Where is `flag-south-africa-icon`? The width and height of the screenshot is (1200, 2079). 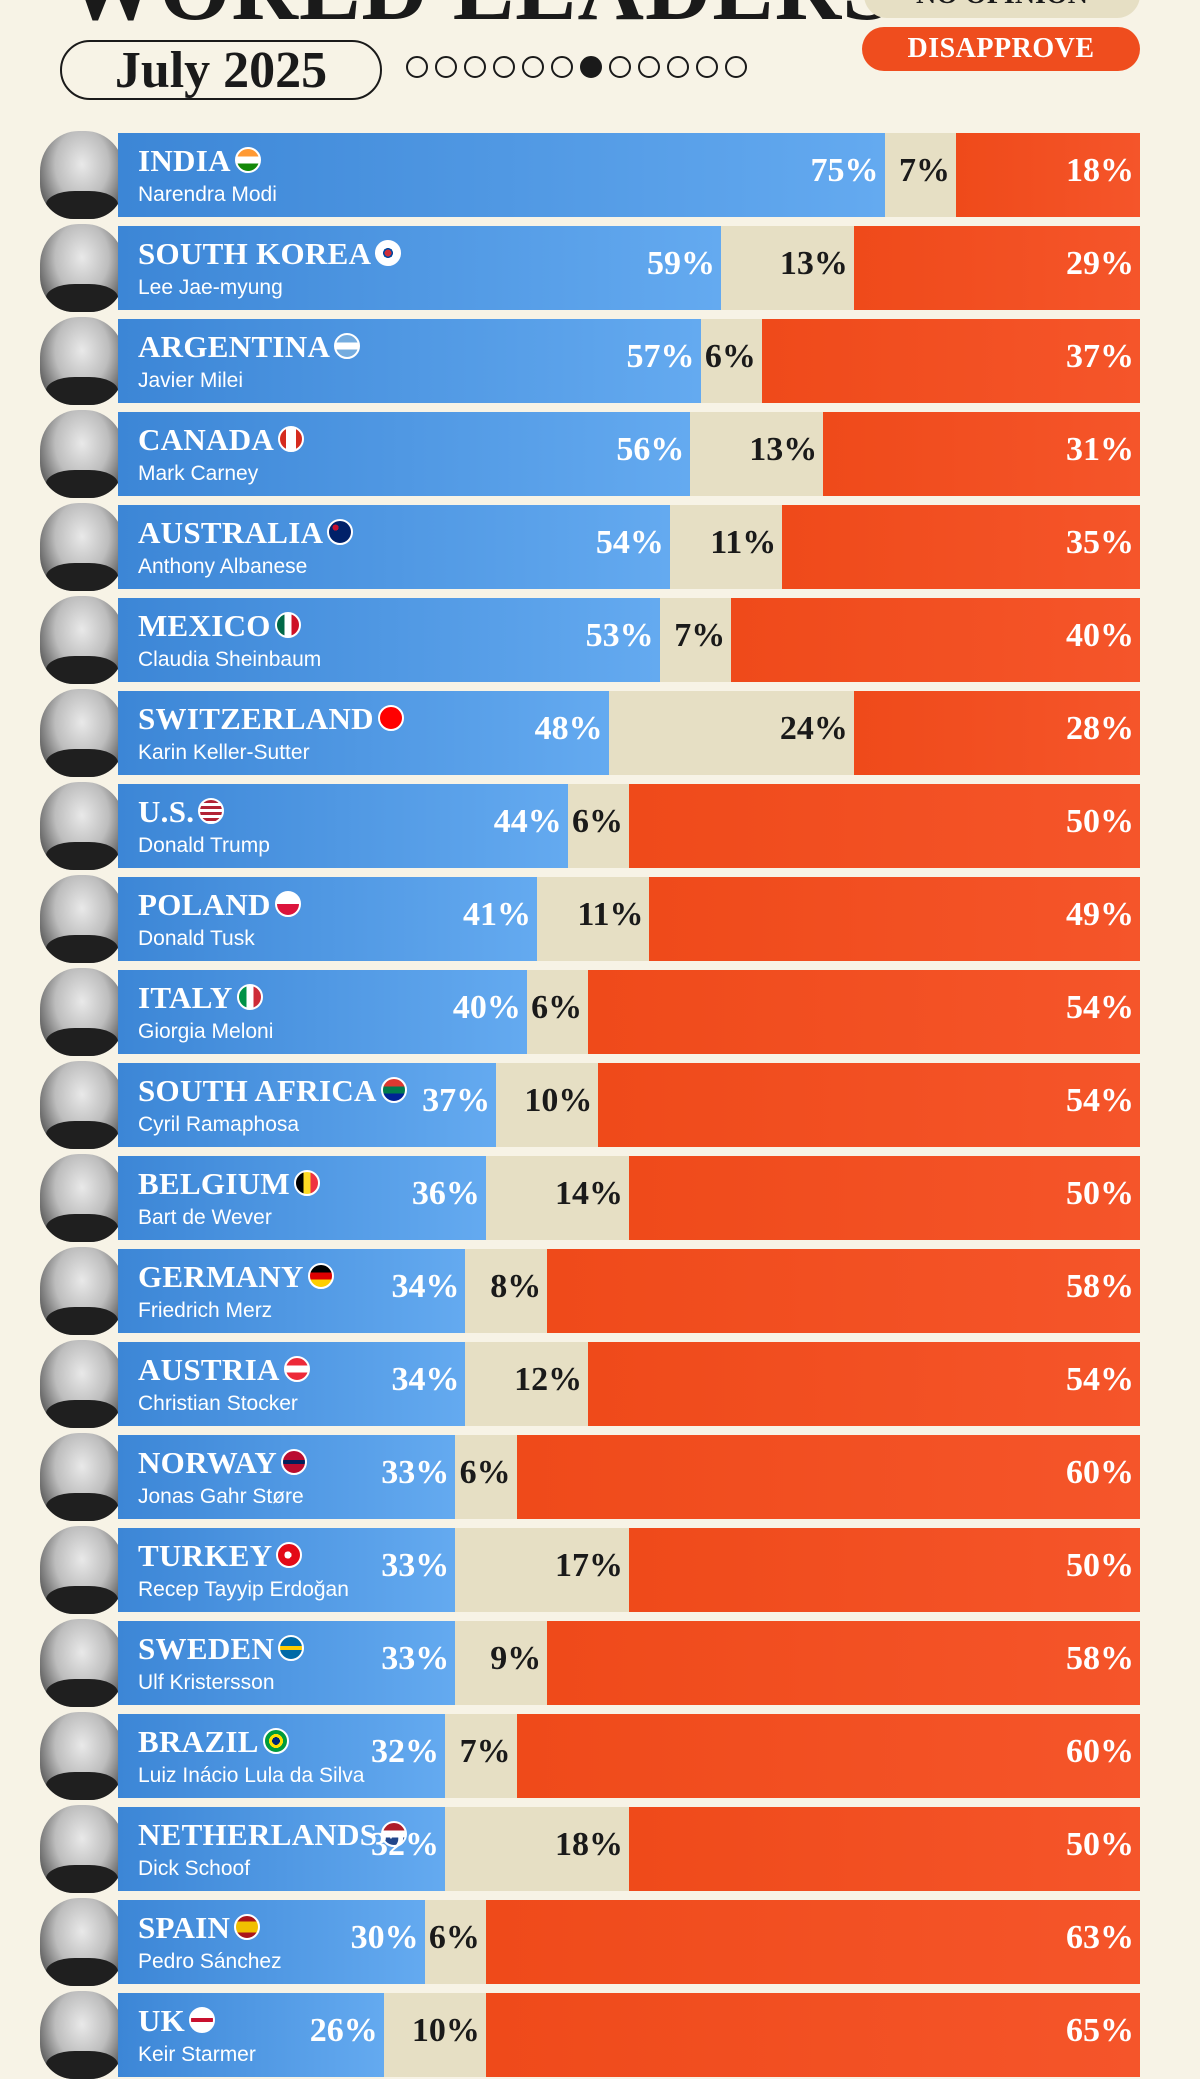
flag-south-africa-icon is located at coordinates (393, 1090).